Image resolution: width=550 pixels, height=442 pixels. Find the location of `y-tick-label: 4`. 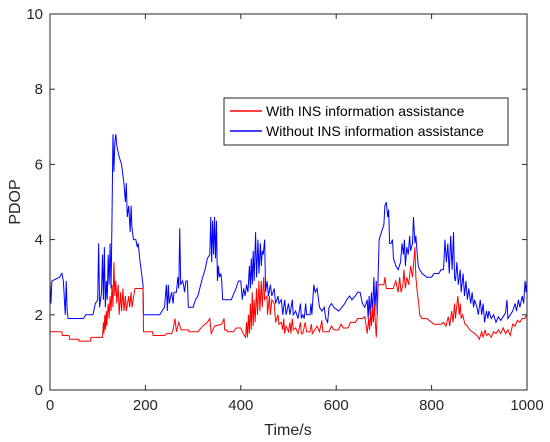

y-tick-label: 4 is located at coordinates (39, 240).